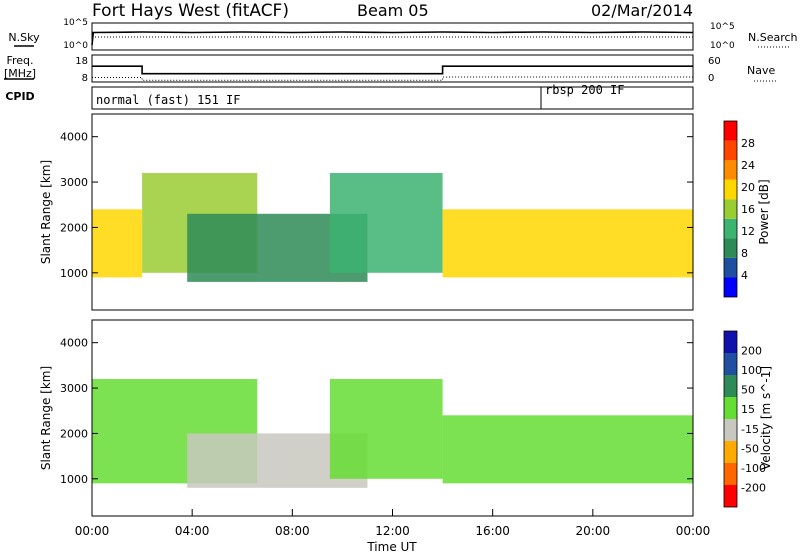 This screenshot has height=554, width=800. What do you see at coordinates (748, 165) in the screenshot?
I see `colorbar-tick: 24` at bounding box center [748, 165].